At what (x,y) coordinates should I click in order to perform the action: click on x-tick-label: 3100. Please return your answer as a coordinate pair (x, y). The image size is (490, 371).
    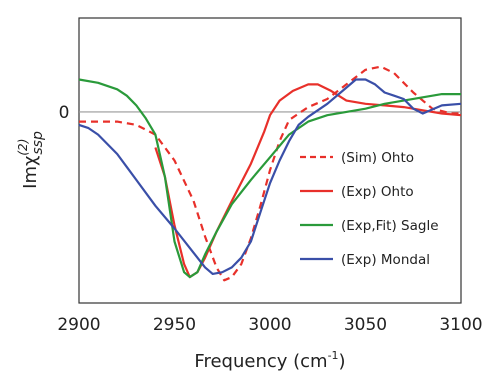
    Looking at the image, I should click on (460, 325).